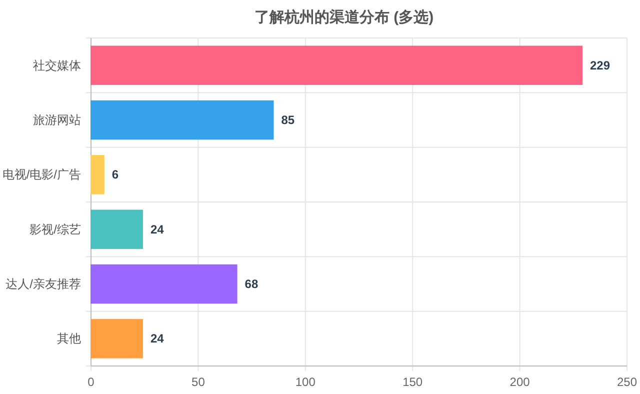 This screenshot has width=640, height=394. Describe the element at coordinates (288, 120) in the screenshot. I see `data-label: 85` at that location.